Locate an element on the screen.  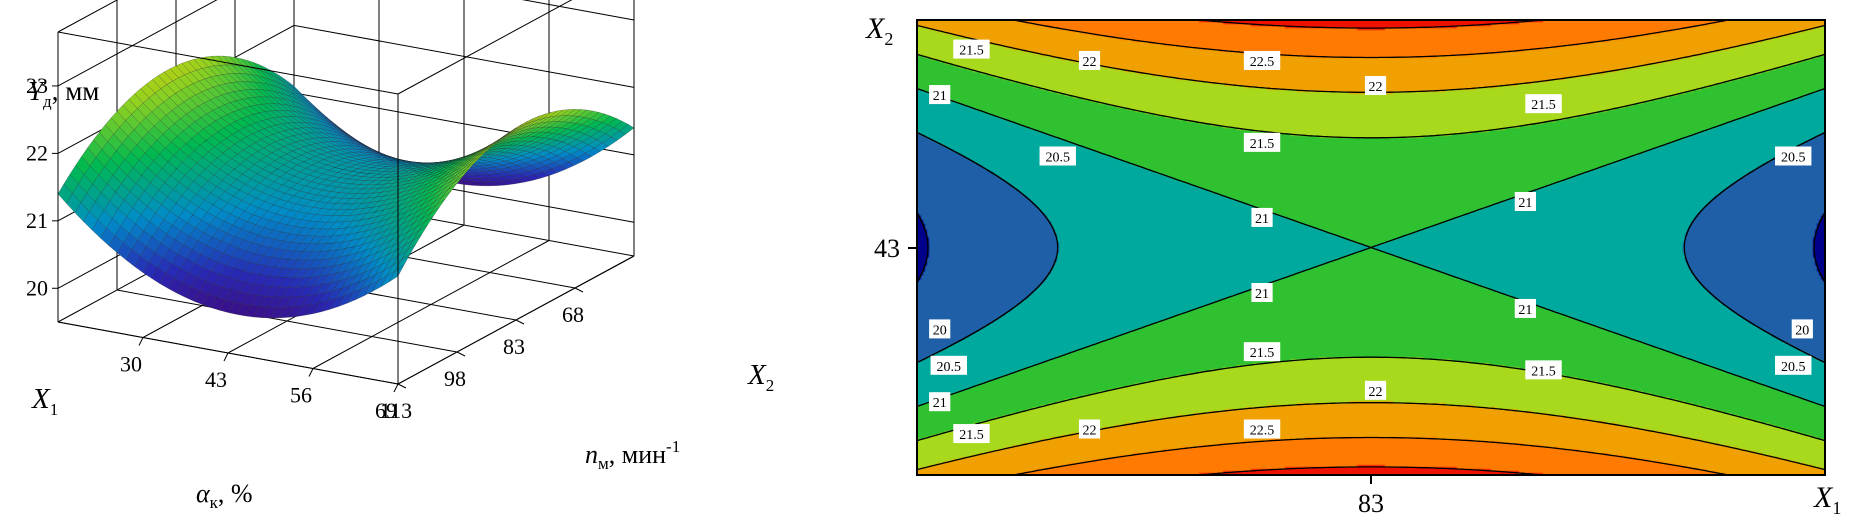
alpha-tick-label: 43 is located at coordinates (216, 379).